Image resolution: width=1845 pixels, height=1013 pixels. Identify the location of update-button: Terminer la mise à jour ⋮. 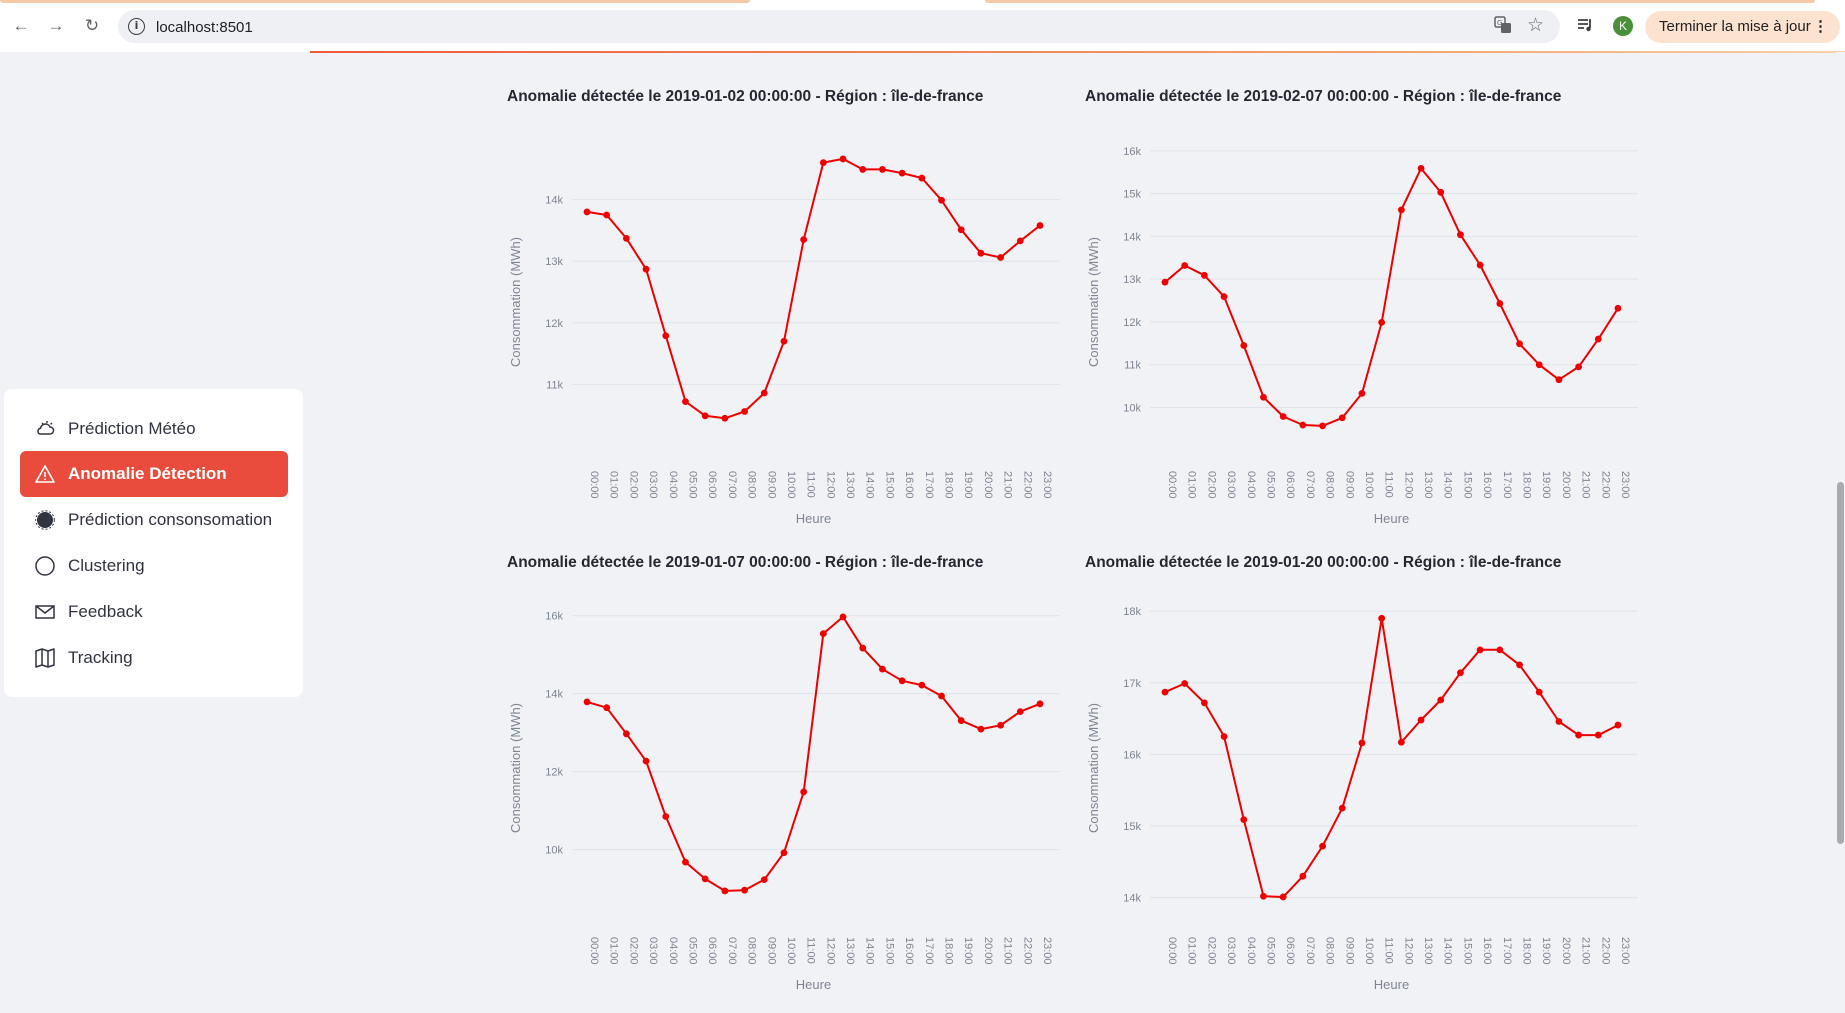
(1742, 27).